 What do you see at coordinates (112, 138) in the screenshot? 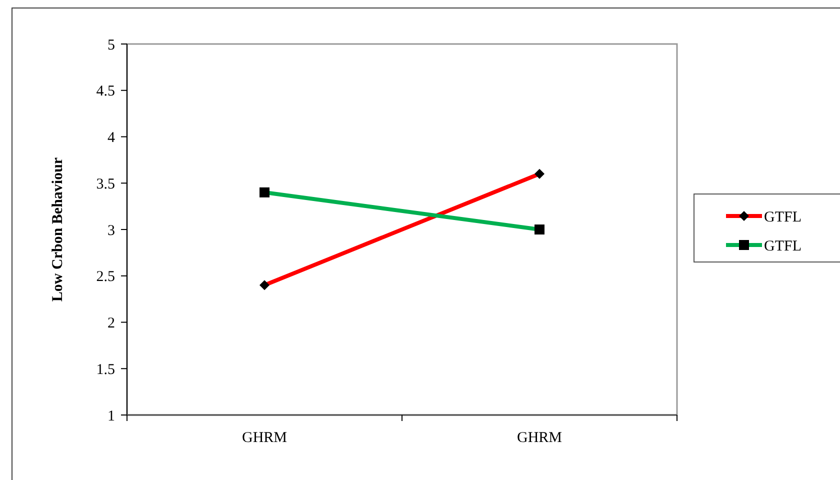
I see `y-tick-label: 4` at bounding box center [112, 138].